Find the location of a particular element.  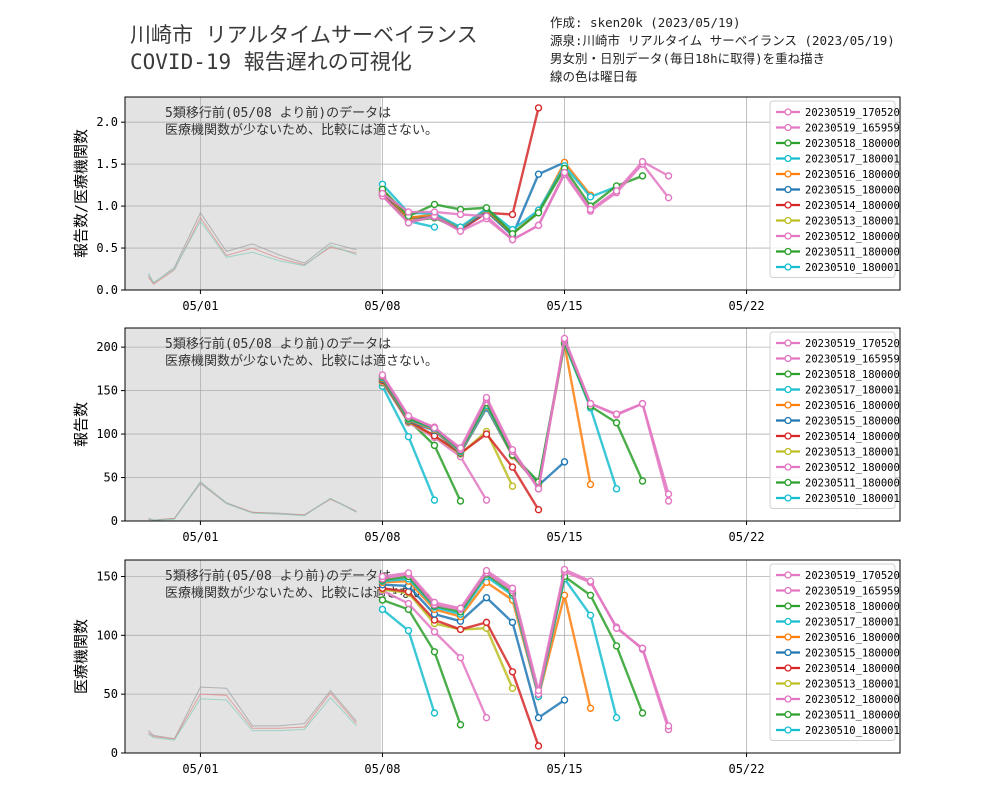

y-axis-label: 報告数 is located at coordinates (81, 424).